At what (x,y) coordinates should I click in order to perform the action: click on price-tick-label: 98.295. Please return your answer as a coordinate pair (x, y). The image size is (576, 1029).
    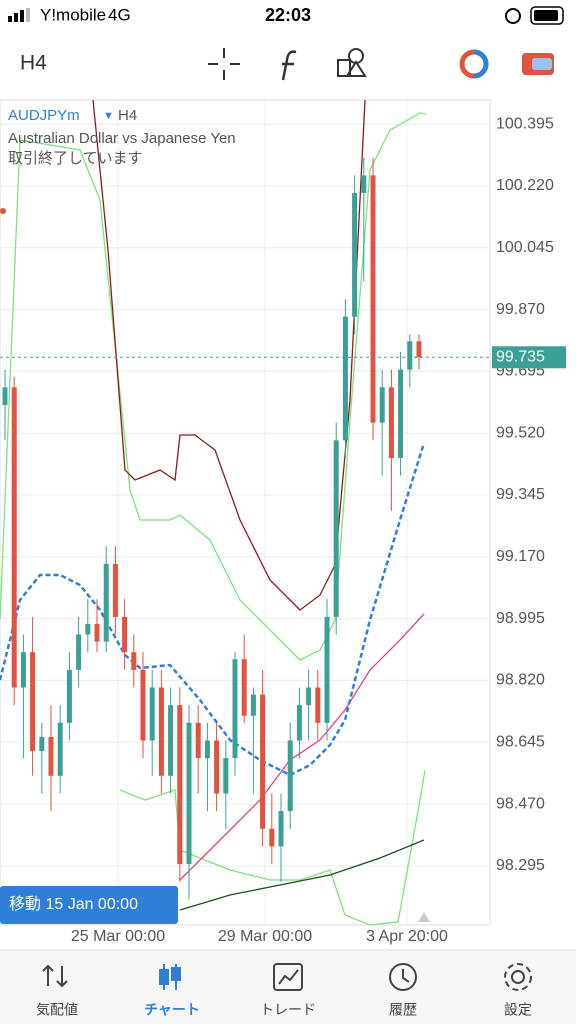
    Looking at the image, I should click on (520, 865).